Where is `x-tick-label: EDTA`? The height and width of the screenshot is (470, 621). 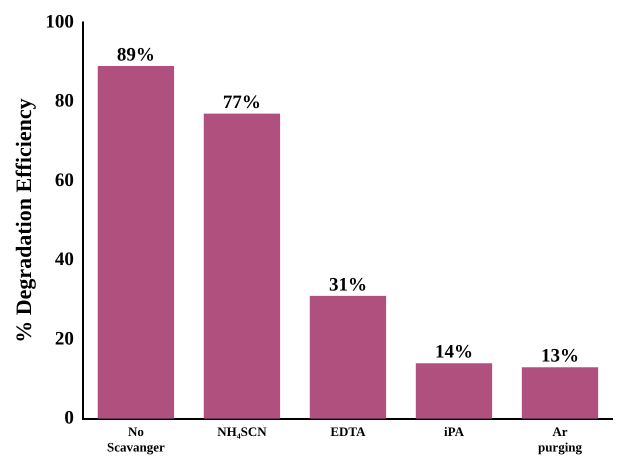 x-tick-label: EDTA is located at coordinates (348, 431).